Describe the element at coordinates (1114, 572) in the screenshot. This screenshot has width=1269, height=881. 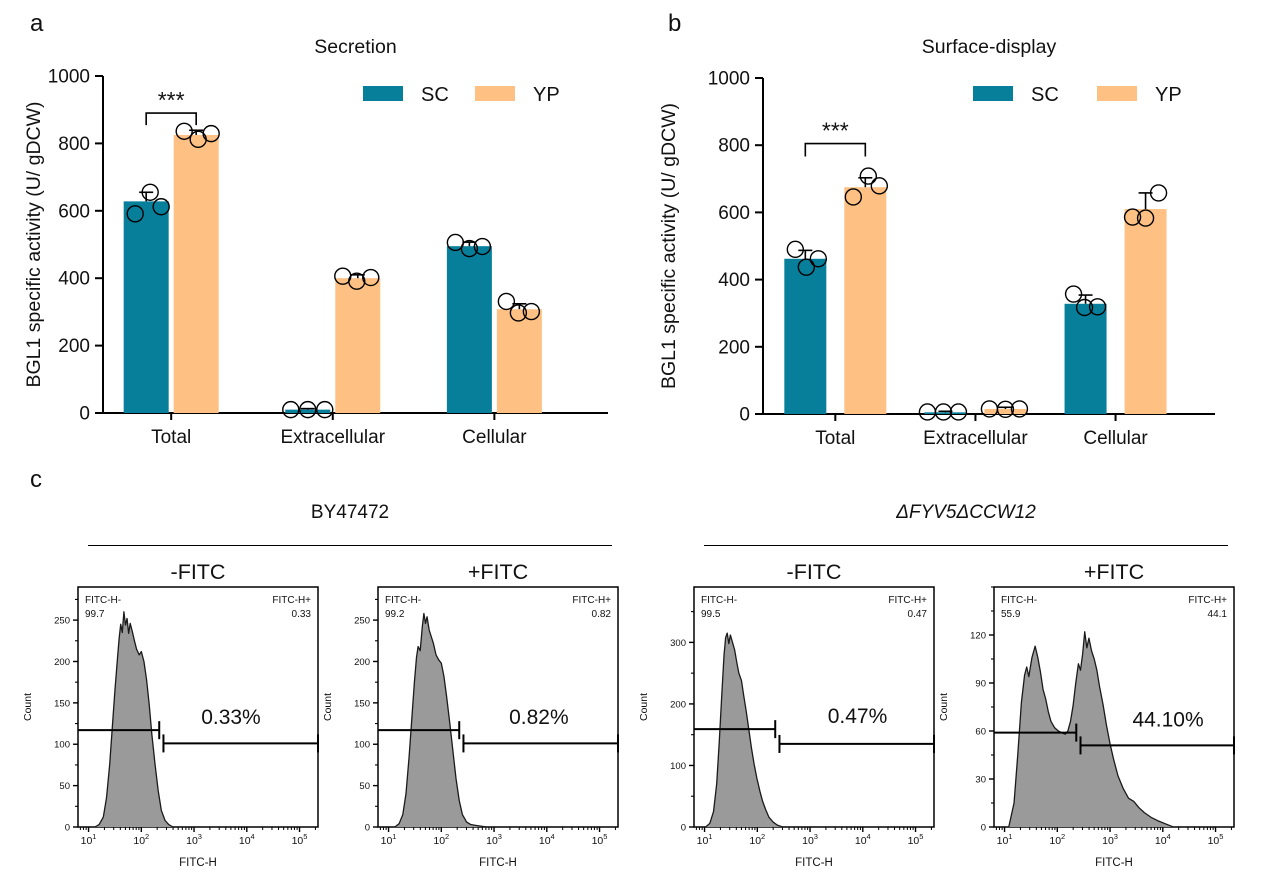
I see `hist-title: +FITC` at that location.